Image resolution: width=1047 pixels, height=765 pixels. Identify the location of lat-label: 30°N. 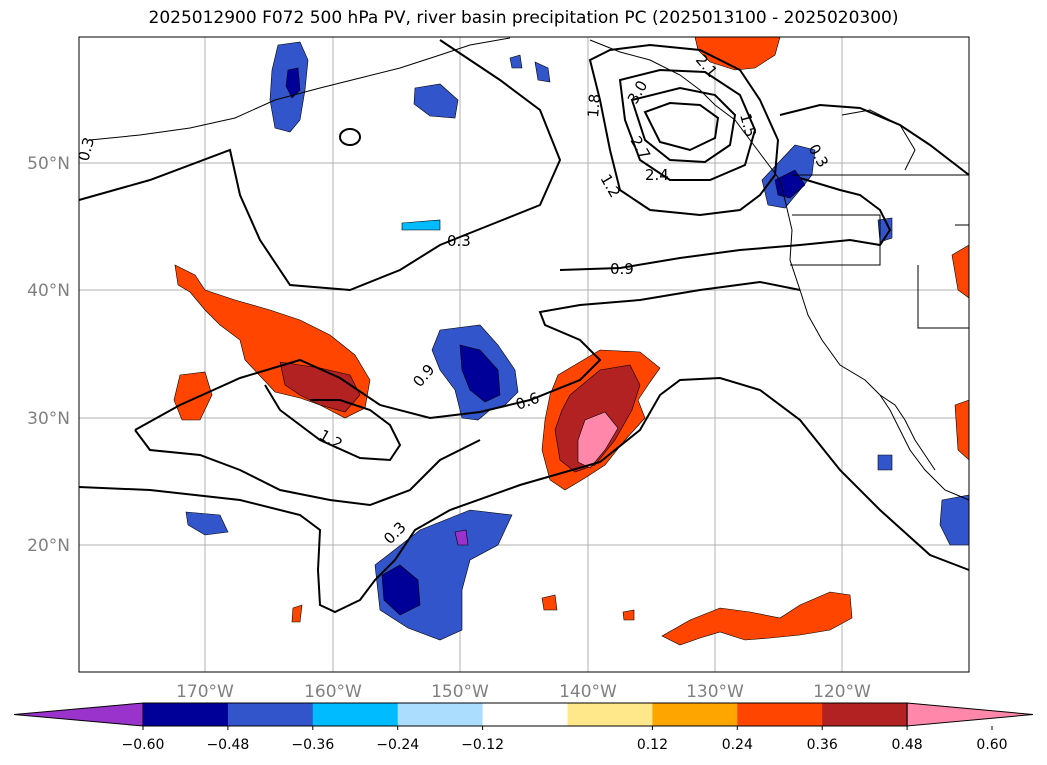
(48, 419).